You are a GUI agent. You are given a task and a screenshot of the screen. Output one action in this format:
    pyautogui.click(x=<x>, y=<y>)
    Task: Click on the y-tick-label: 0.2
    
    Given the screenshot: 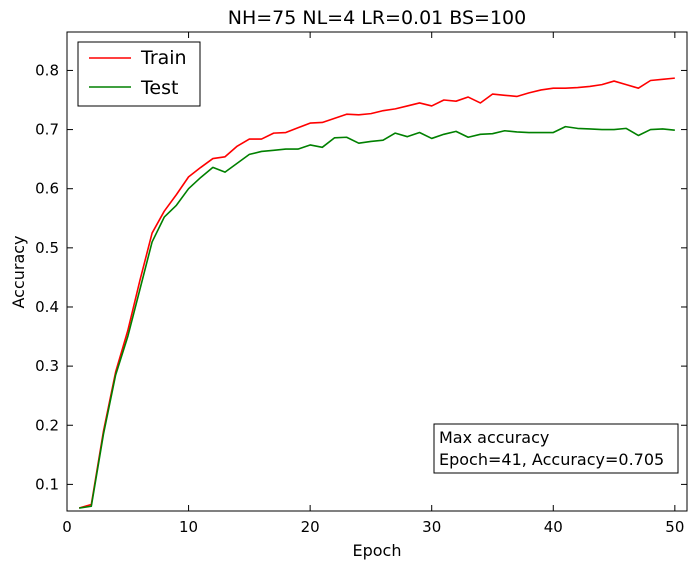 What is the action you would take?
    pyautogui.click(x=47, y=425)
    